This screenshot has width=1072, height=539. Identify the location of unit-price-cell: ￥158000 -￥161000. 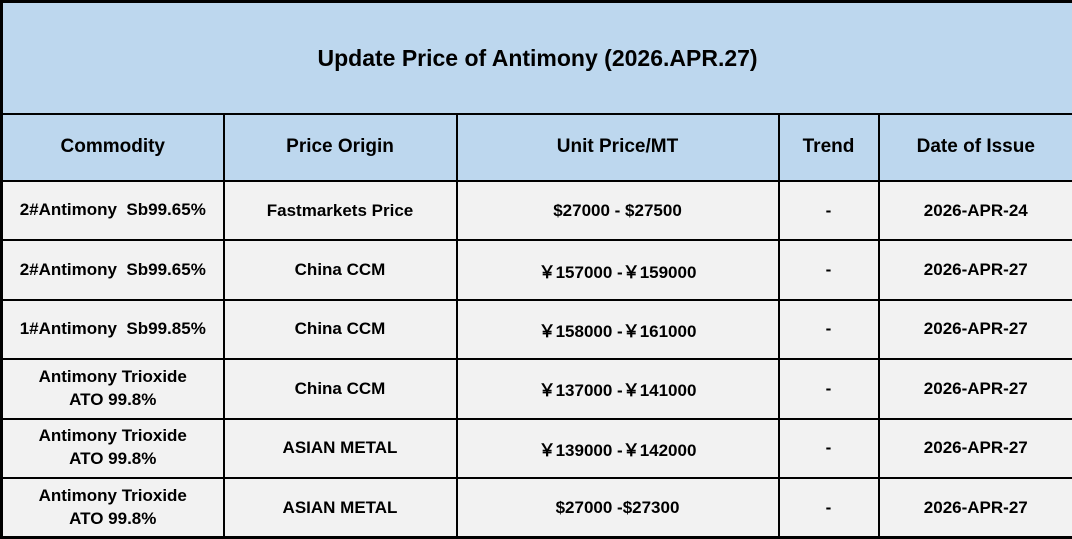
(617, 329).